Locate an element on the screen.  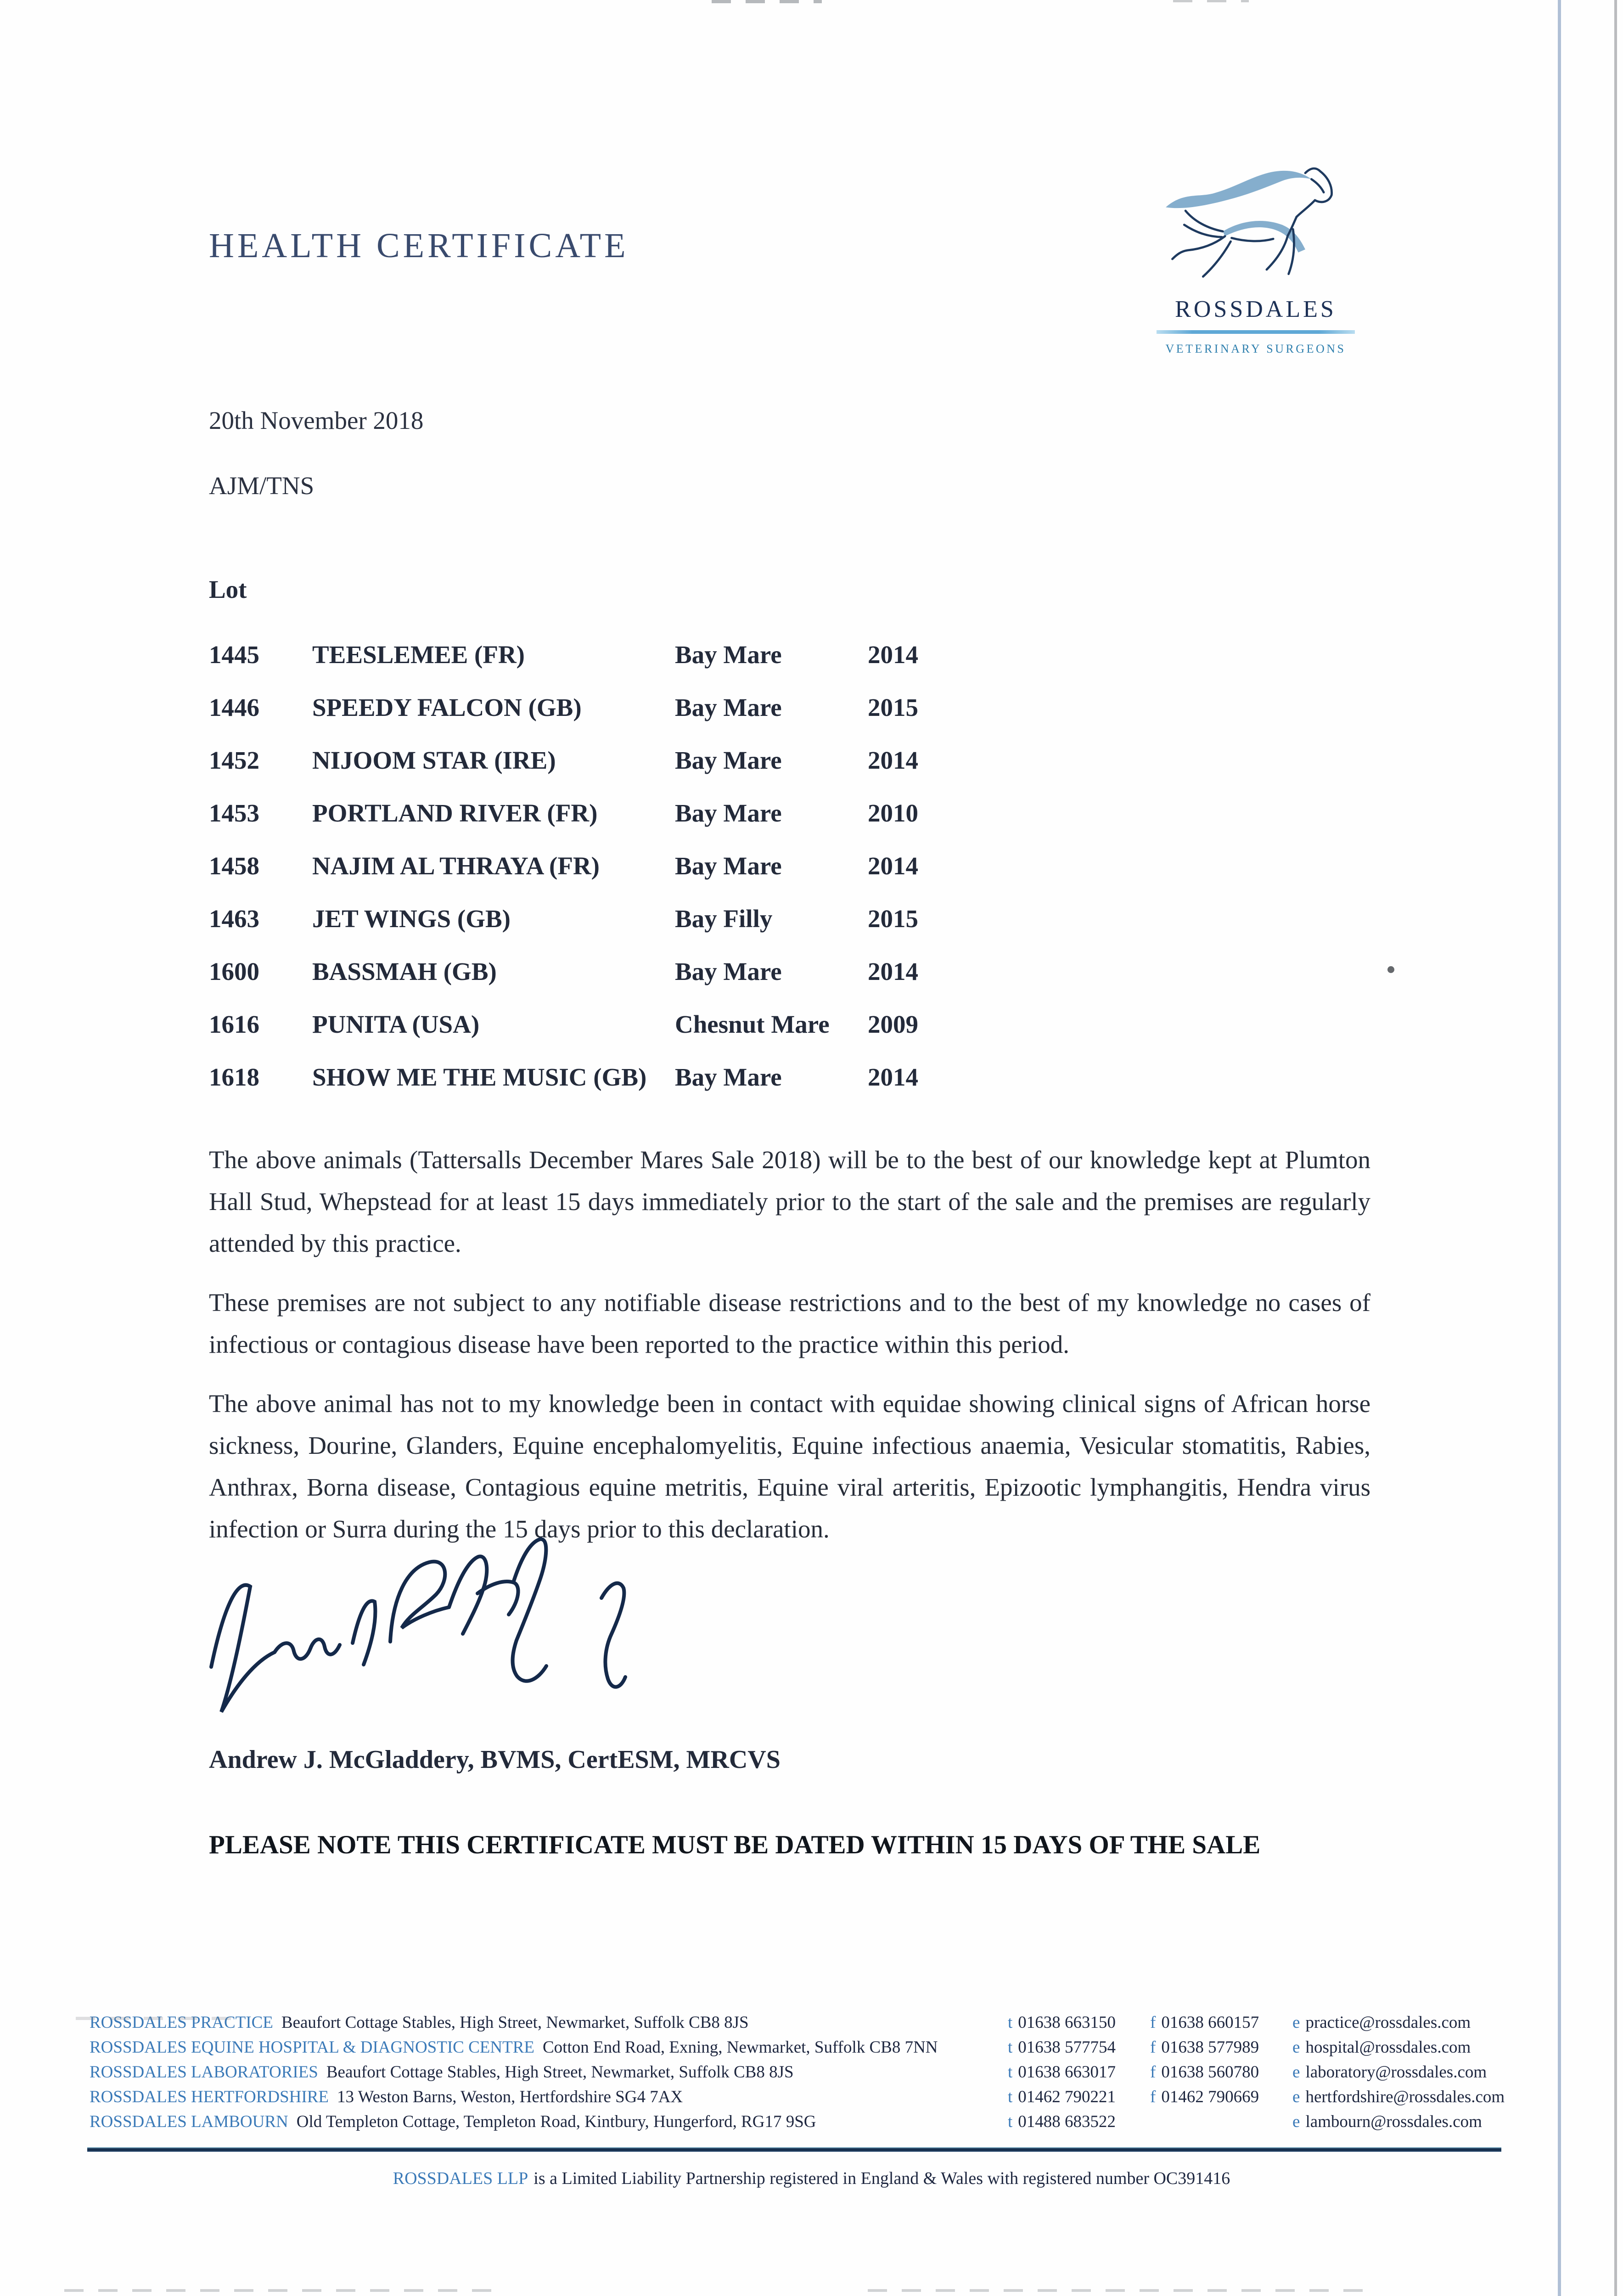
email-entry: e lambourn@rossdales.com is located at coordinates (1387, 2122).